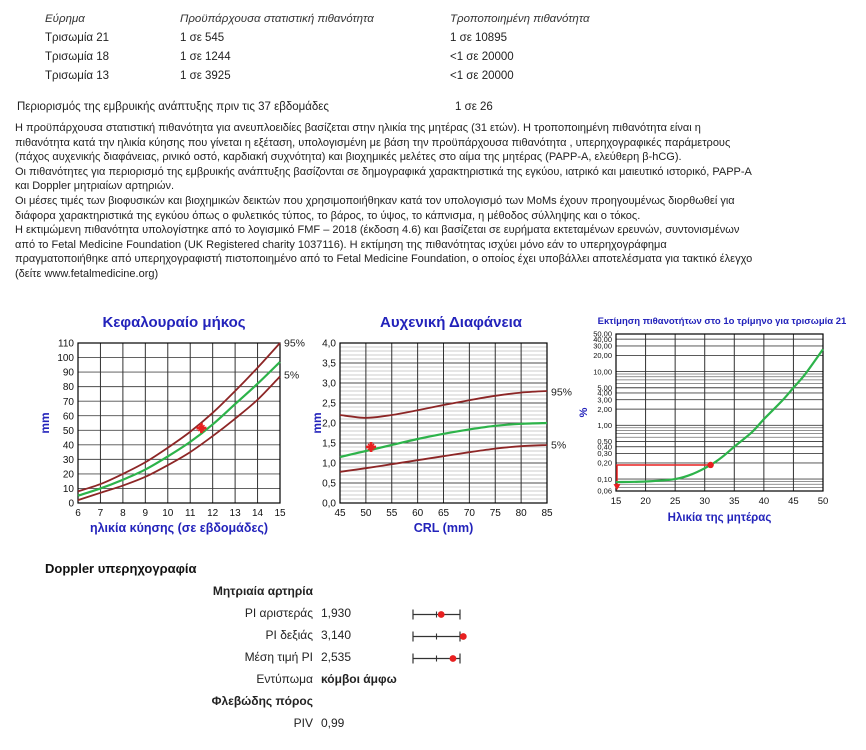 Image resolution: width=866 pixels, height=750 pixels. What do you see at coordinates (359, 679) in the screenshot?
I see `measurement-value: κόμβοι άμφω` at bounding box center [359, 679].